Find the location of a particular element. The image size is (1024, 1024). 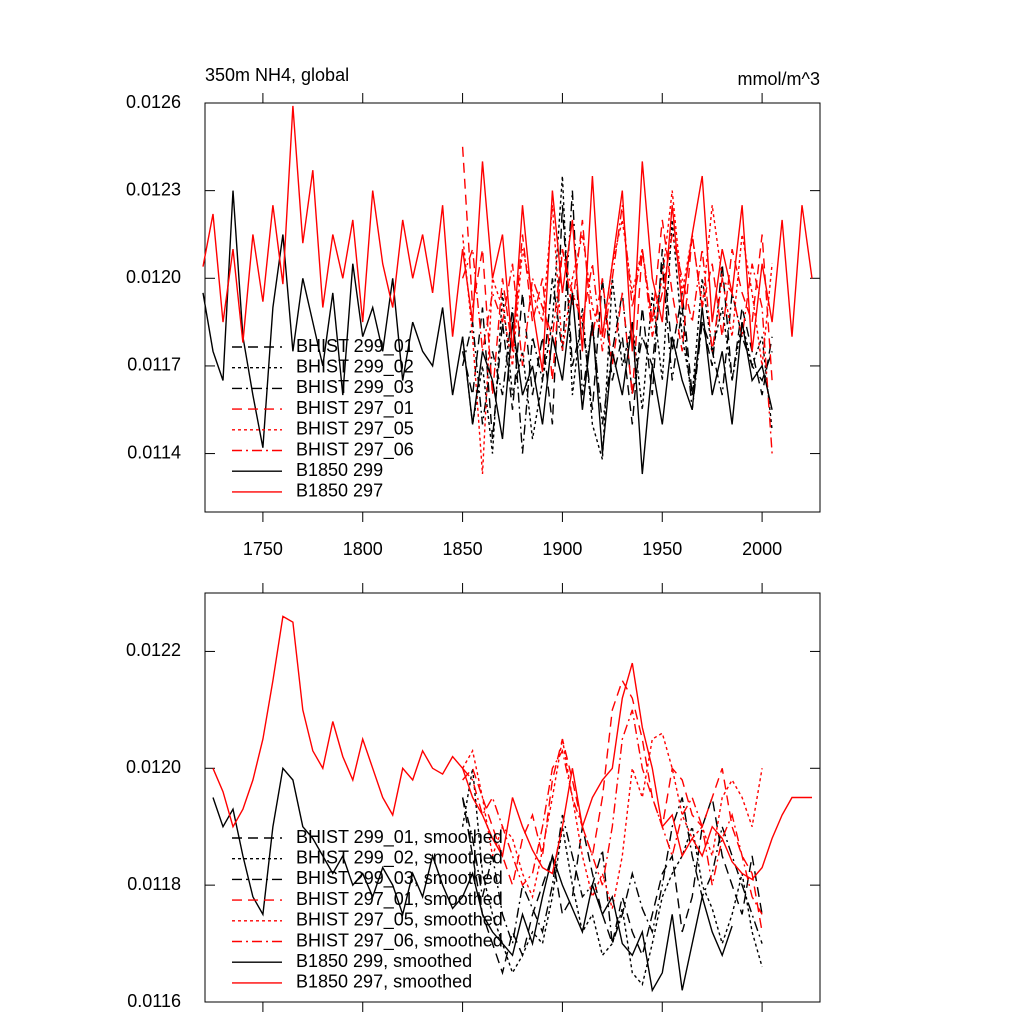

legend-label: BHIST 299_03, smoothed is located at coordinates (399, 878).